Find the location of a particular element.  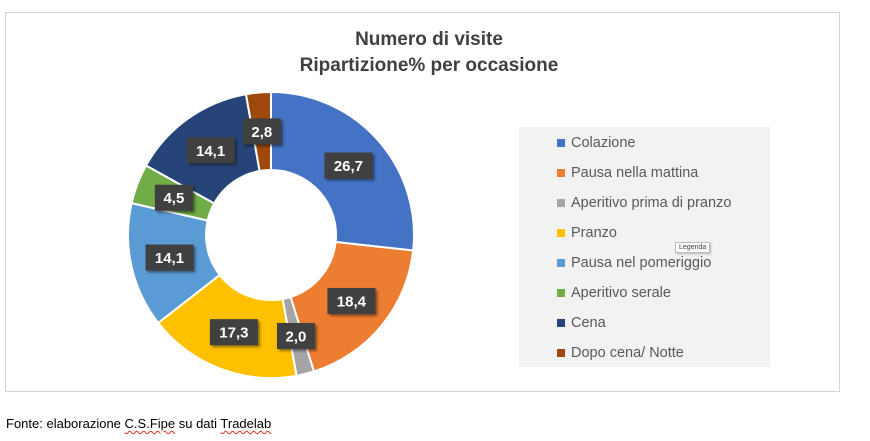

source-middle: su dati is located at coordinates (198, 423).